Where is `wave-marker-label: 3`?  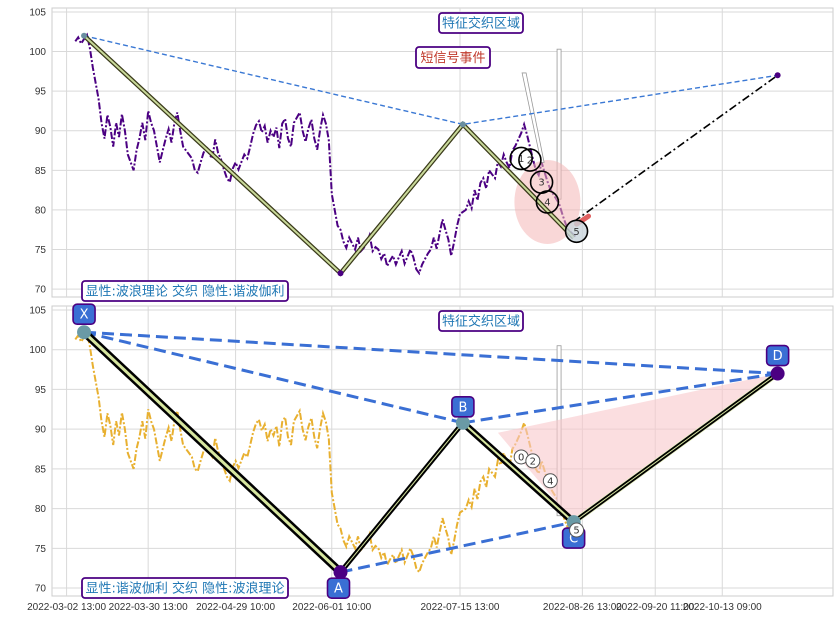
wave-marker-label: 3 is located at coordinates (541, 183).